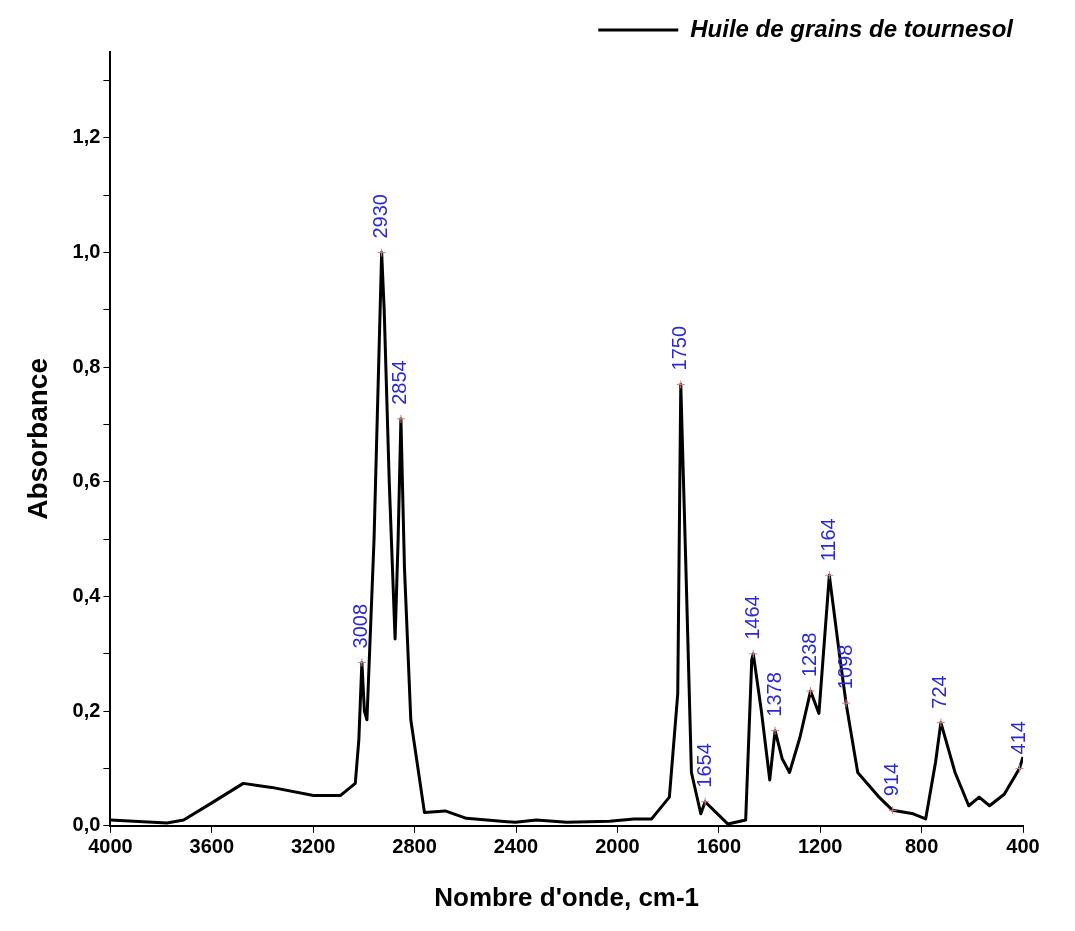  Describe the element at coordinates (86, 136) in the screenshot. I see `y-tick-label: 1,2` at that location.